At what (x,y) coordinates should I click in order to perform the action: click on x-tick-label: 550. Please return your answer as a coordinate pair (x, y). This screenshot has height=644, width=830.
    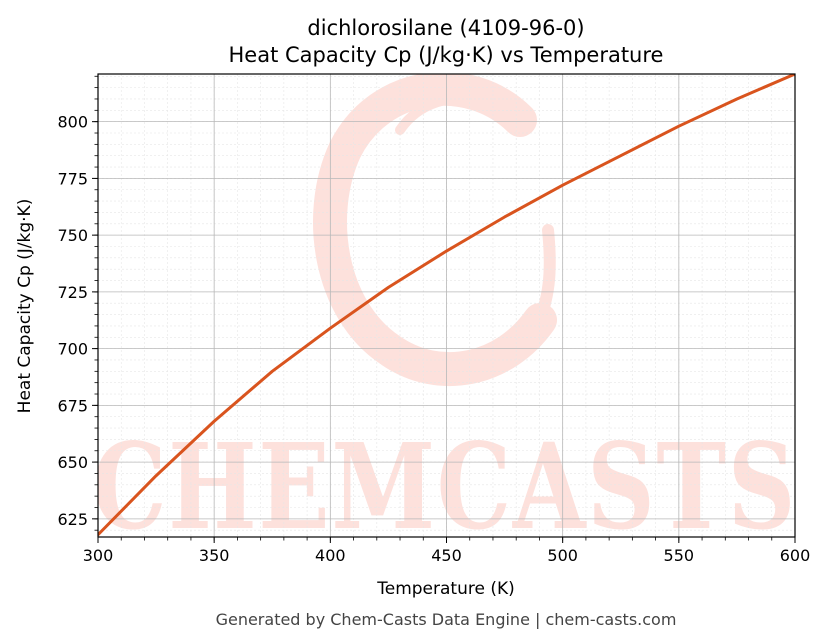
    Looking at the image, I should click on (679, 555).